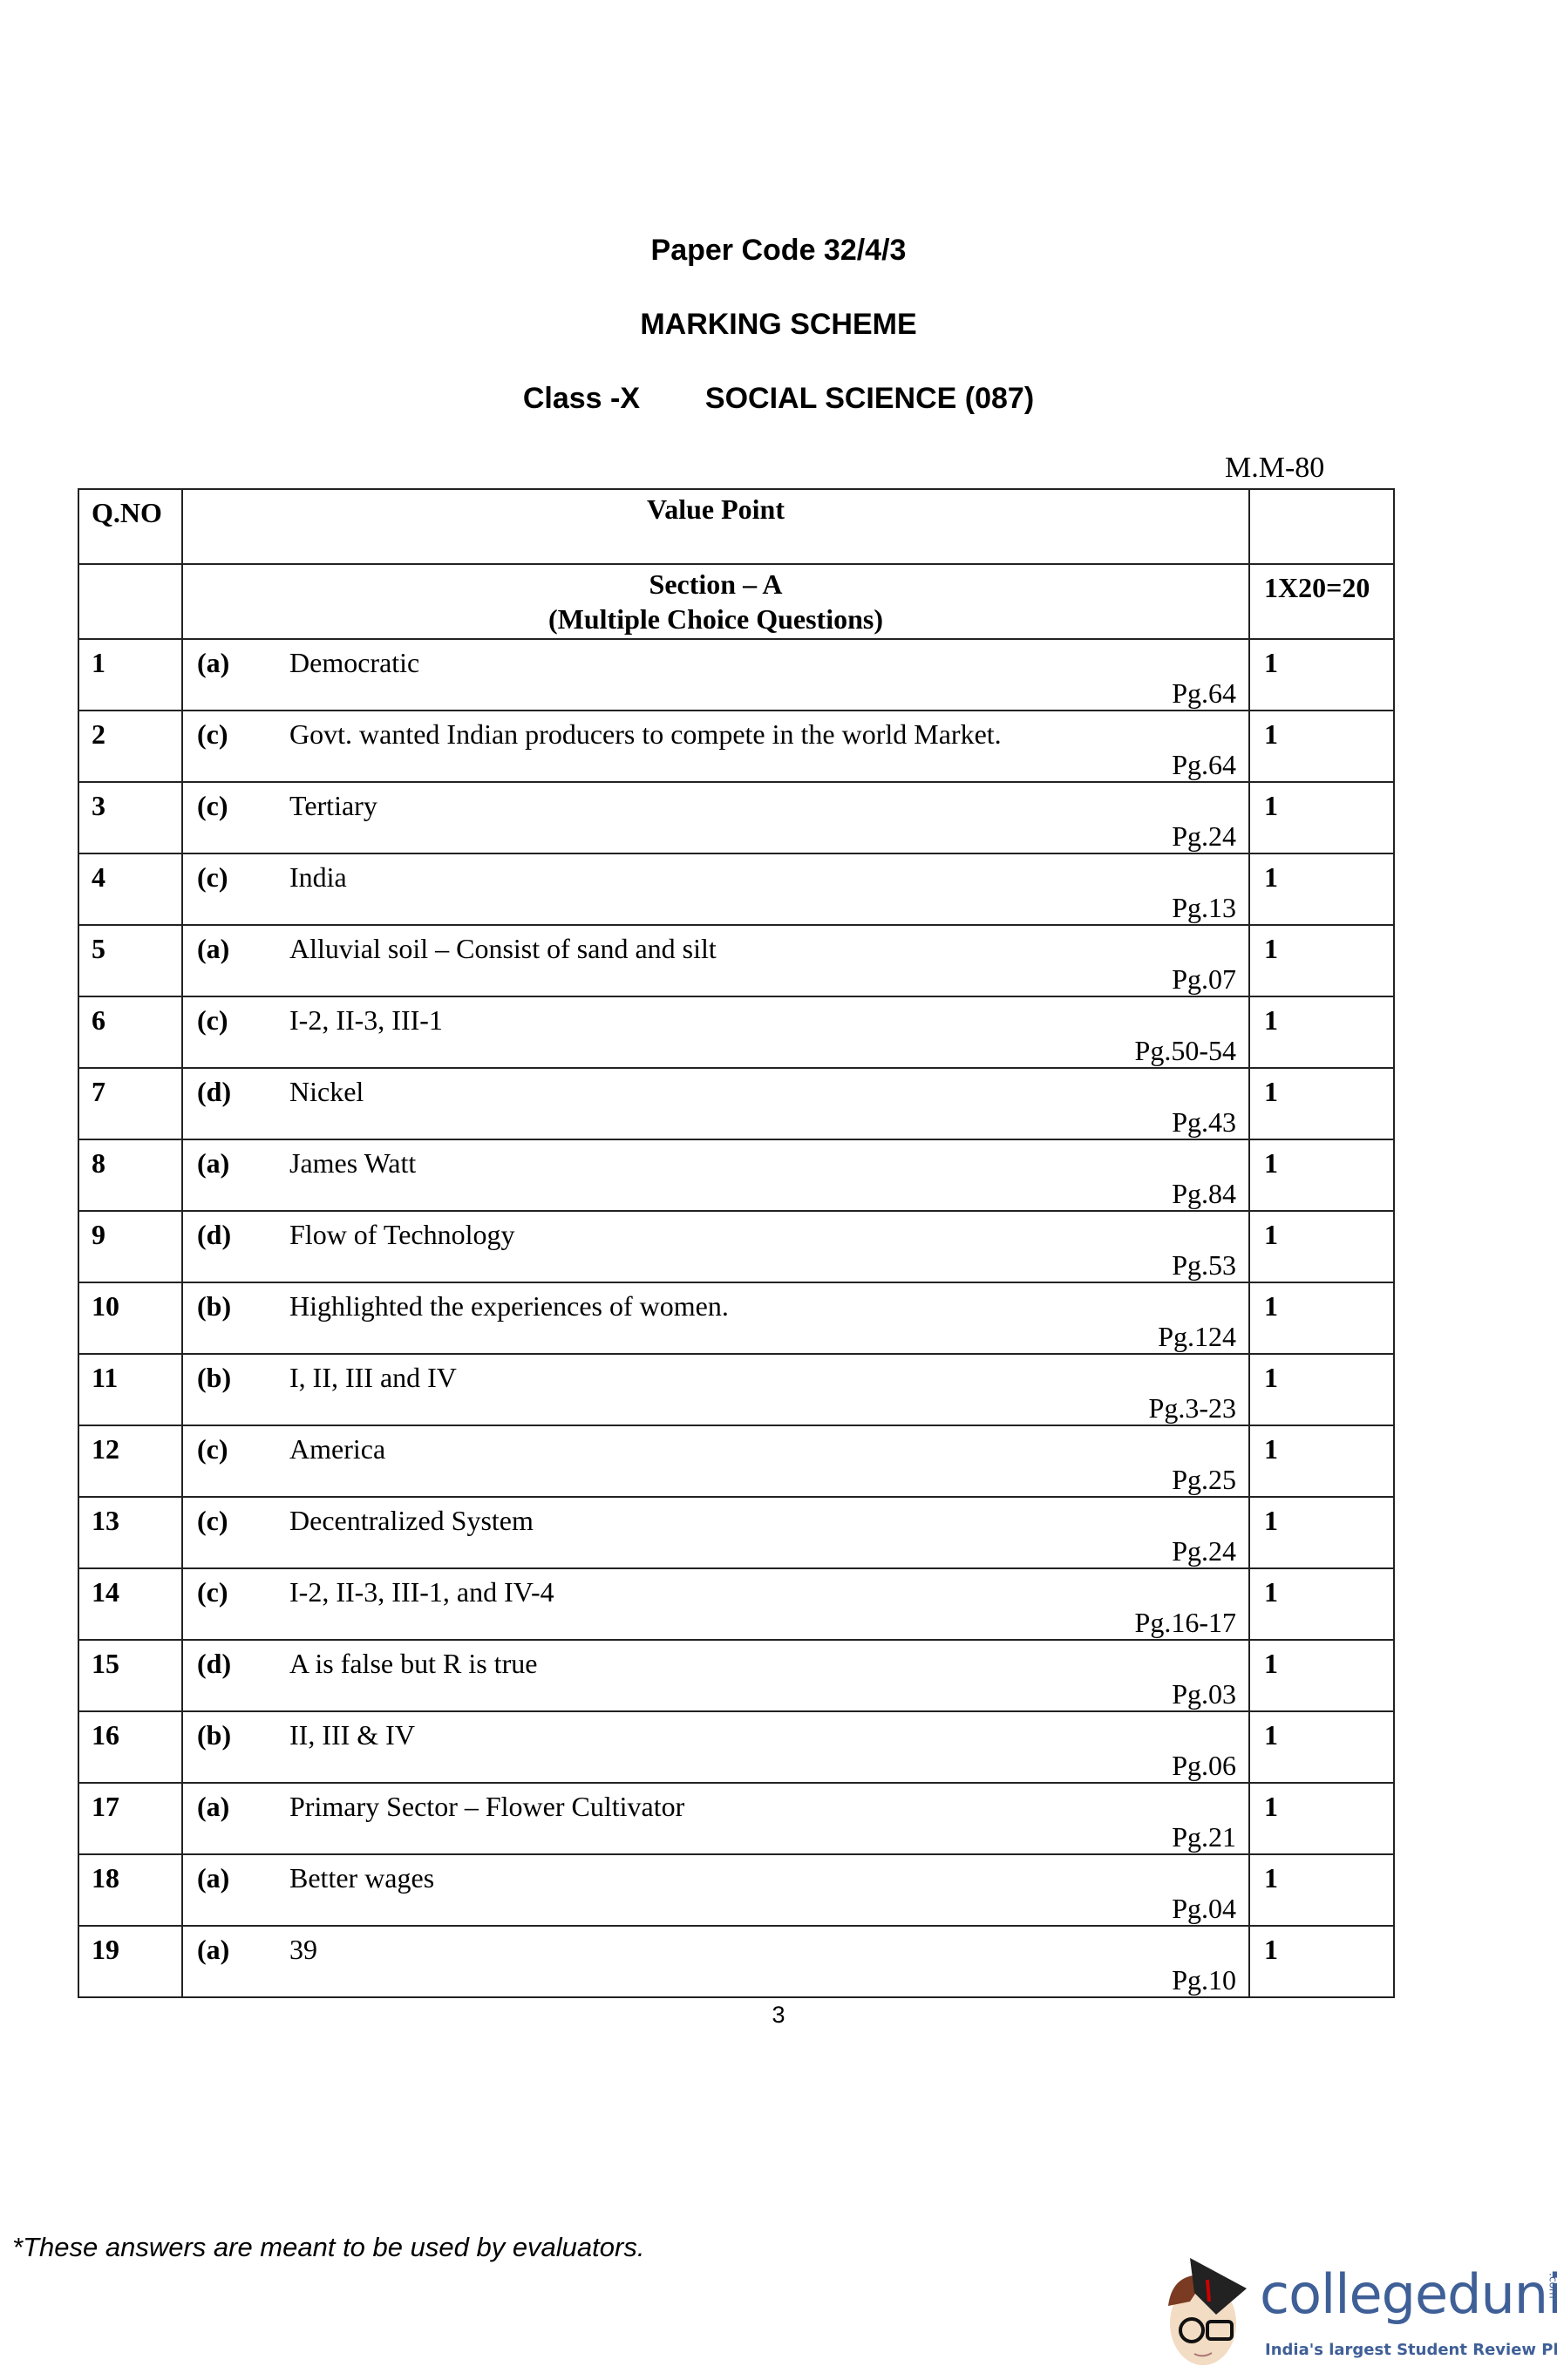 This screenshot has height=2380, width=1557. Describe the element at coordinates (130, 1461) in the screenshot. I see `question-number: 12` at that location.